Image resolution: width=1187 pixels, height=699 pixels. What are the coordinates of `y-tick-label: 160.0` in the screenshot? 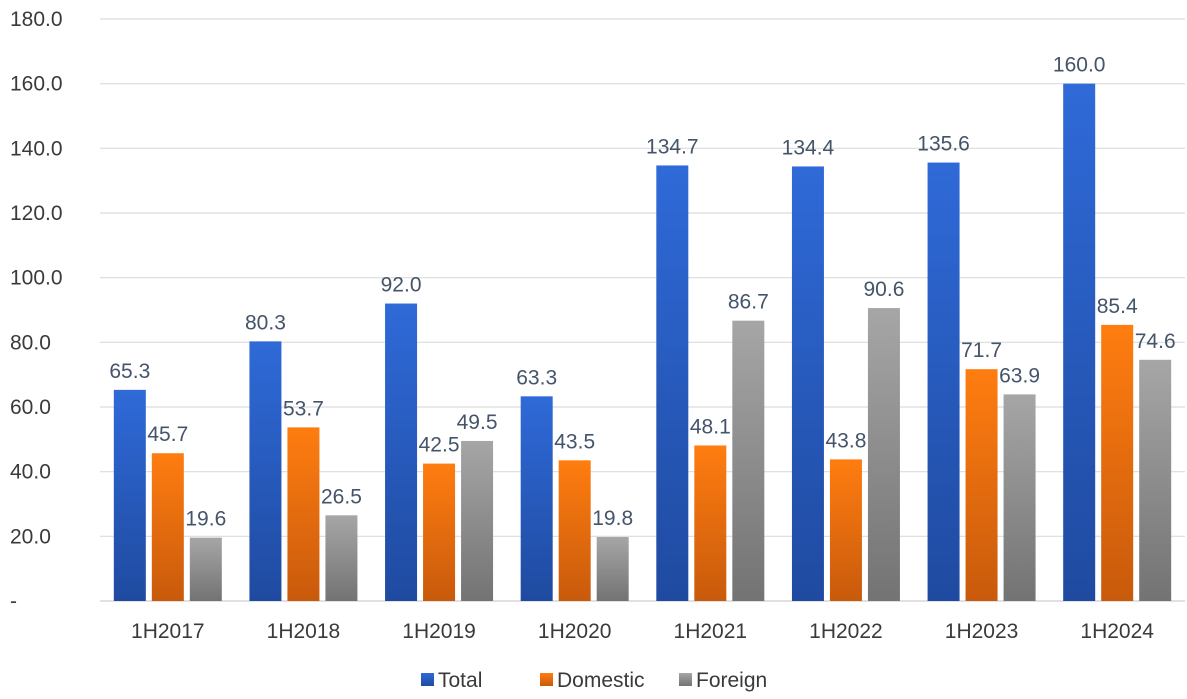 It's located at (36, 84).